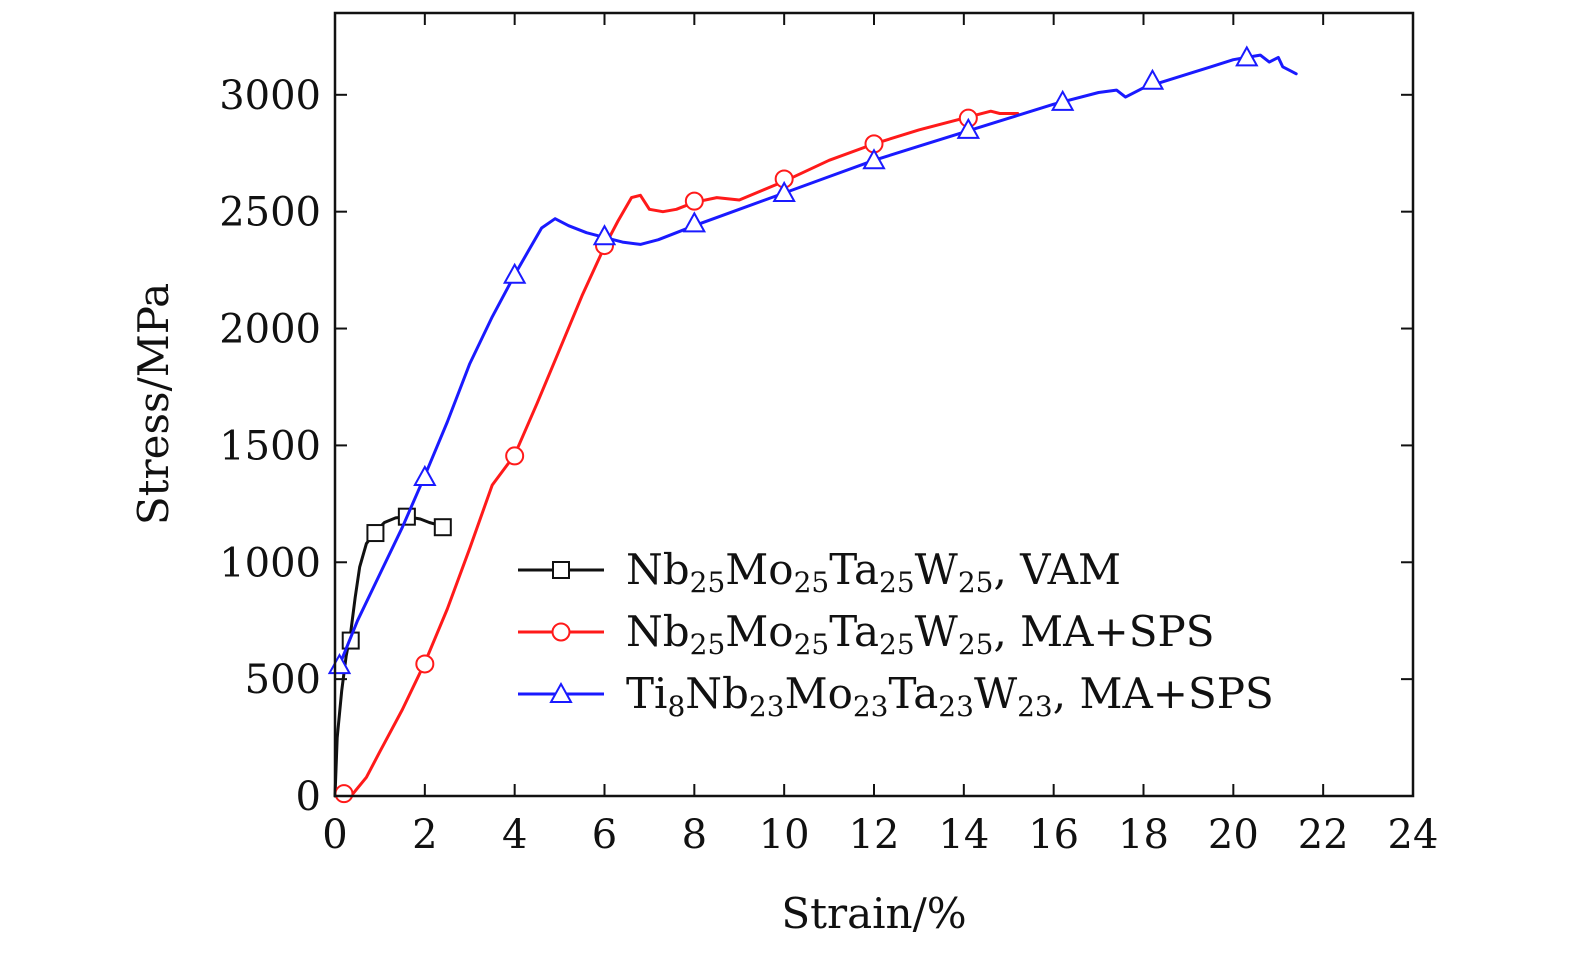 This screenshot has height=955, width=1575. Describe the element at coordinates (1057, 569) in the screenshot. I see `legend-text-part: , VAM` at that location.